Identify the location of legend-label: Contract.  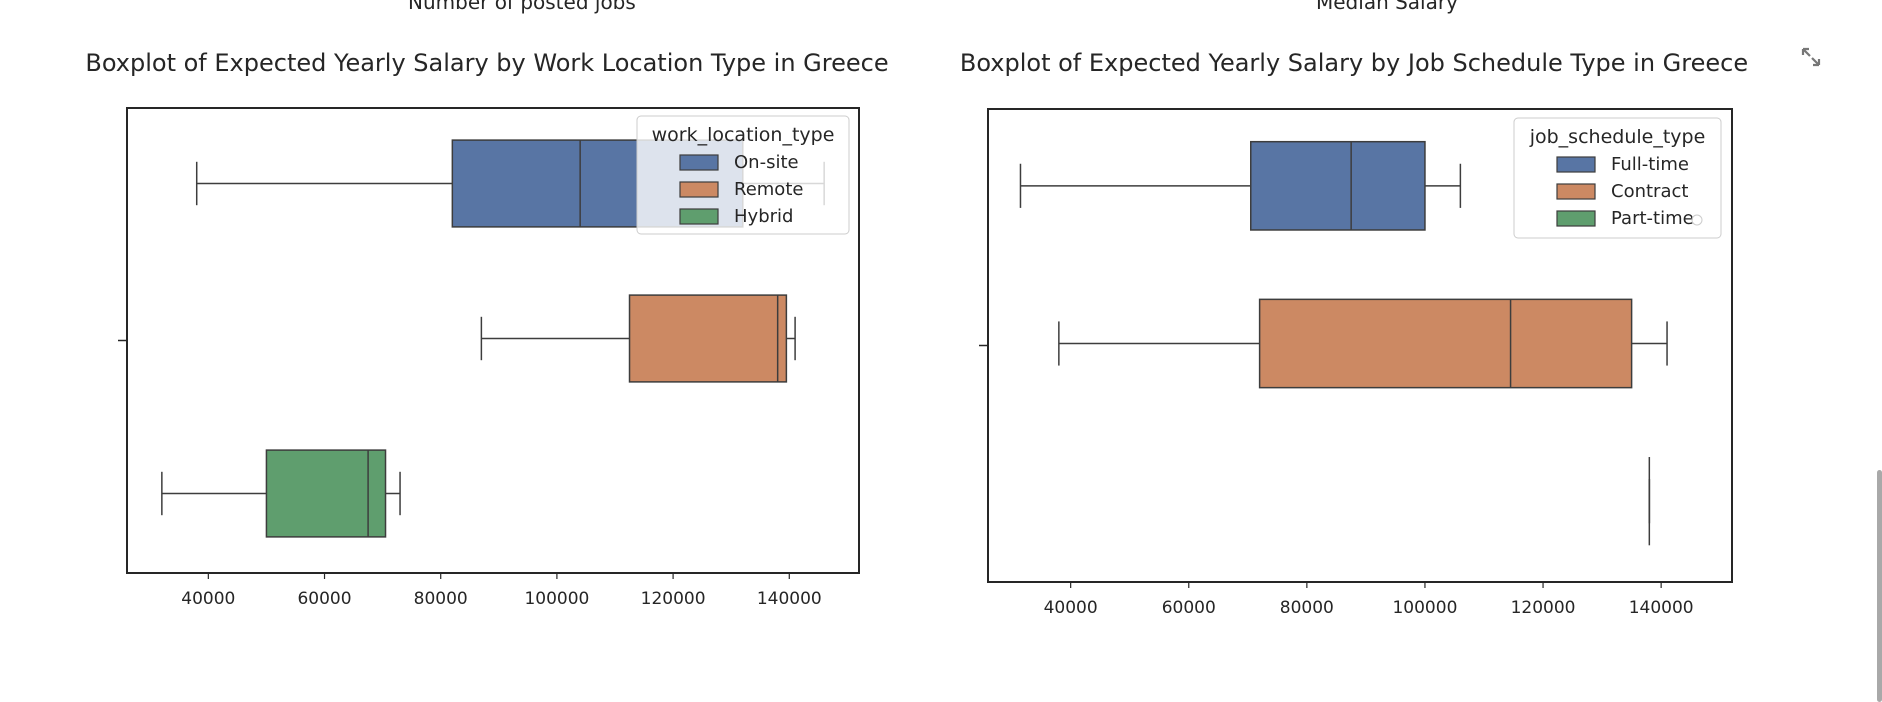
(1649, 191).